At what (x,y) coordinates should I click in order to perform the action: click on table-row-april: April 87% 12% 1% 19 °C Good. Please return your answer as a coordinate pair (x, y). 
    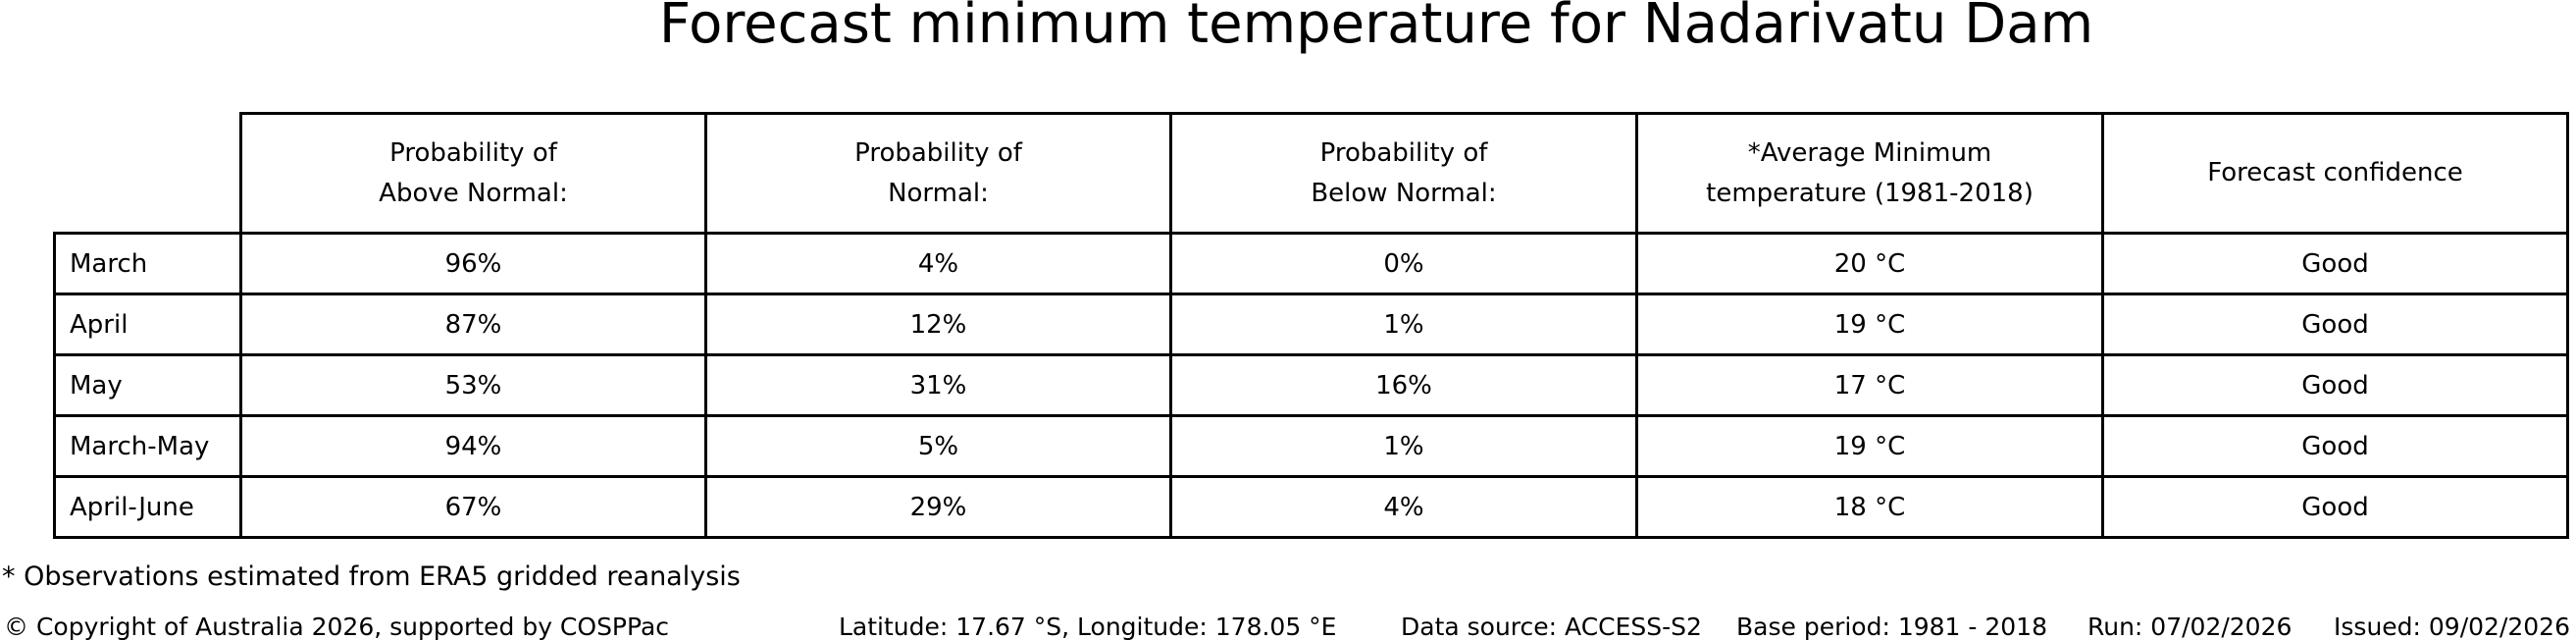
    Looking at the image, I should click on (1311, 324).